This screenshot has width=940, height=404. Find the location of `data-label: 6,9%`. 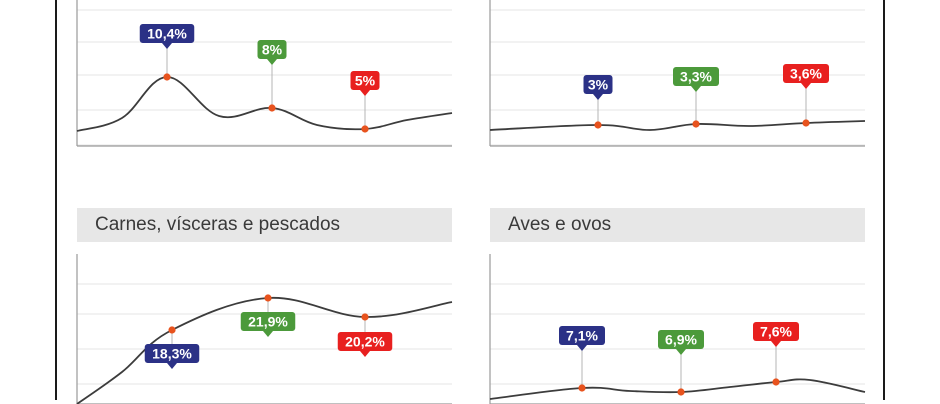

data-label: 6,9% is located at coordinates (681, 340).